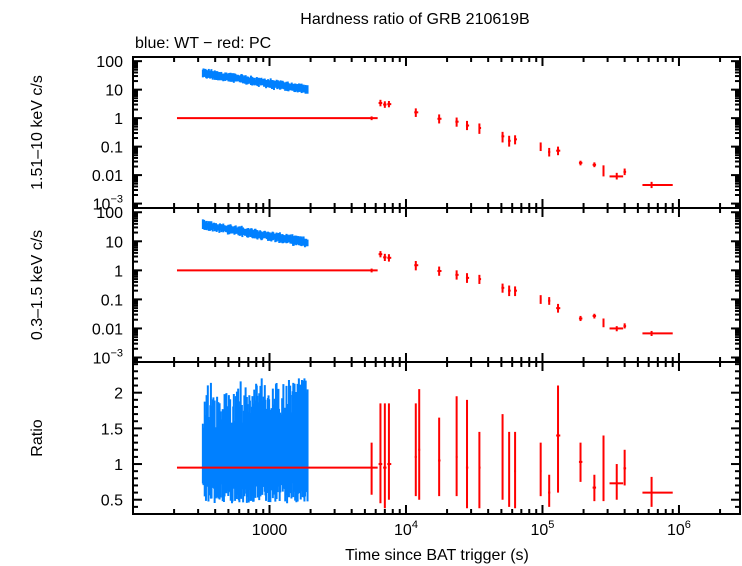 The image size is (742, 566). Describe the element at coordinates (112, 300) in the screenshot. I see `y-tick-label: 0.1` at that location.